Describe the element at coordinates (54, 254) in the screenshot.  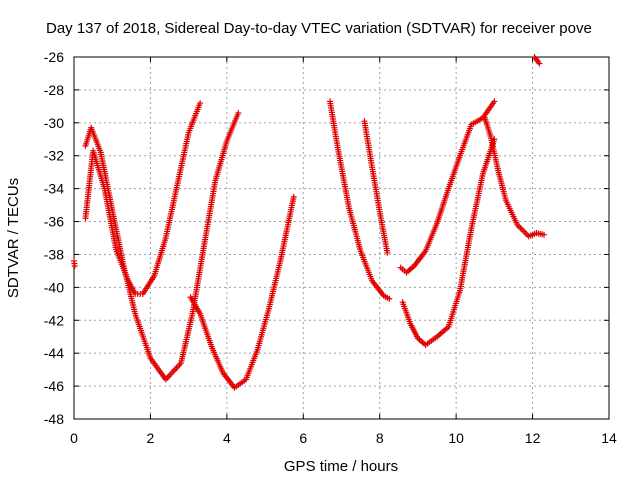
I see `y-tick-label: -38` at that location.